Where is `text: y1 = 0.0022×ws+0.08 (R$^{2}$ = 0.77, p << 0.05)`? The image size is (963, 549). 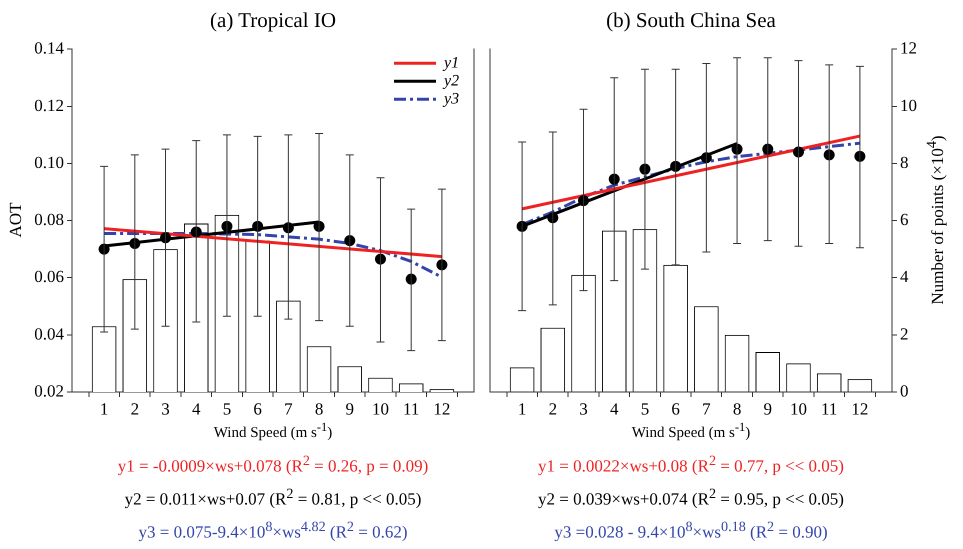 text: y1 = 0.0022×ws+0.08 (R$^{2}$ = 0.77, p << 0.05) is located at coordinates (691, 465).